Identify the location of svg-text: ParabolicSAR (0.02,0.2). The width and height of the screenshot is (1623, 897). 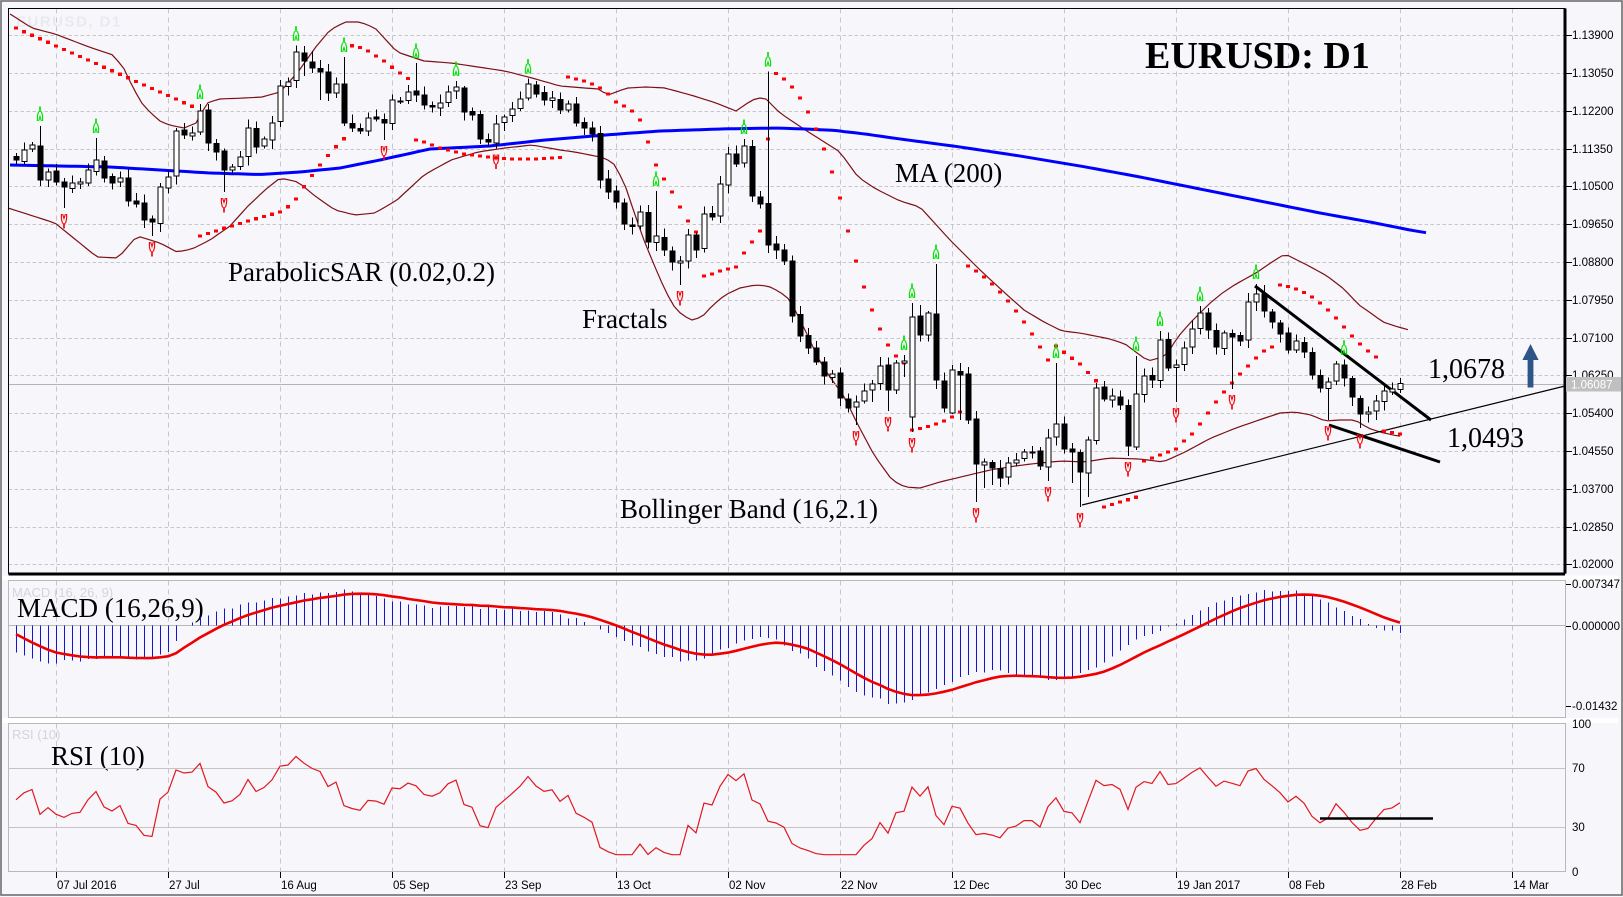
(361, 272).